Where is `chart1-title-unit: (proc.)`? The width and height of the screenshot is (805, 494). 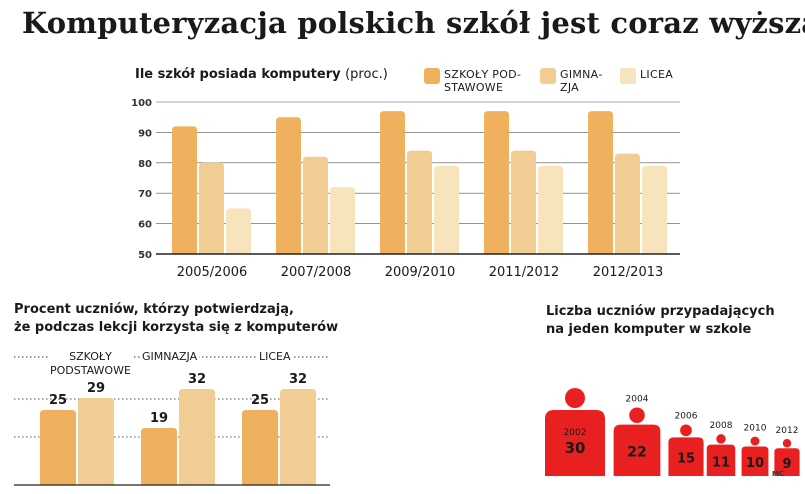 chart1-title-unit: (proc.) is located at coordinates (366, 74).